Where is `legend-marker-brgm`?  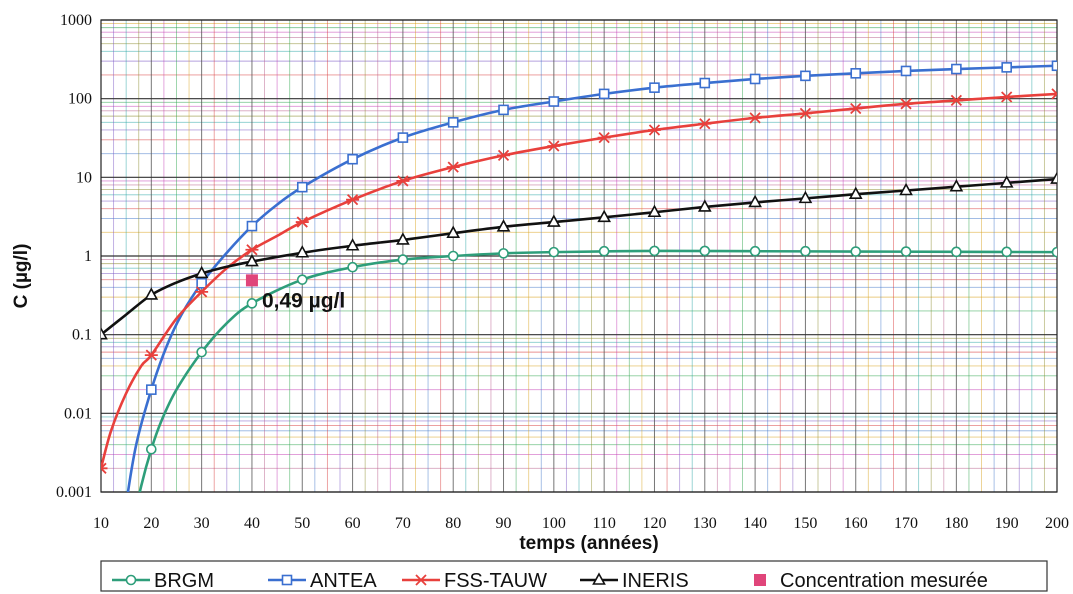
legend-marker-brgm is located at coordinates (131, 580).